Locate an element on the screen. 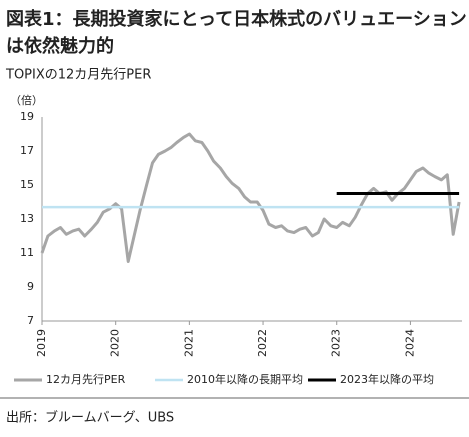 This screenshot has height=437, width=469. chart-title-line2: は依然魅力的 is located at coordinates (60, 46).